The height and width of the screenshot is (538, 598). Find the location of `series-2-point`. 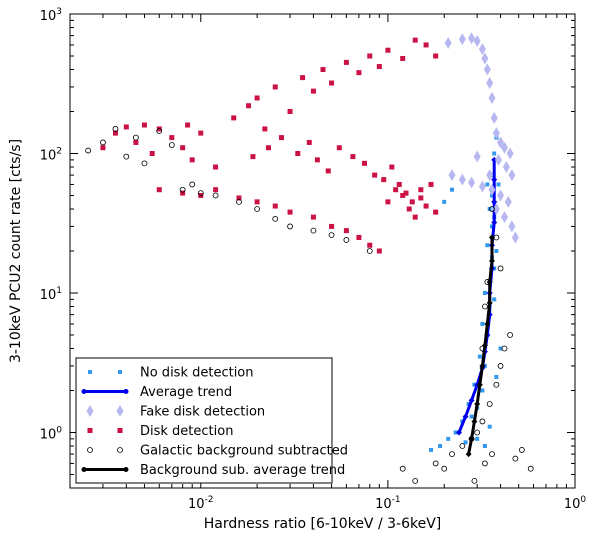

series-2-point is located at coordinates (494, 159).